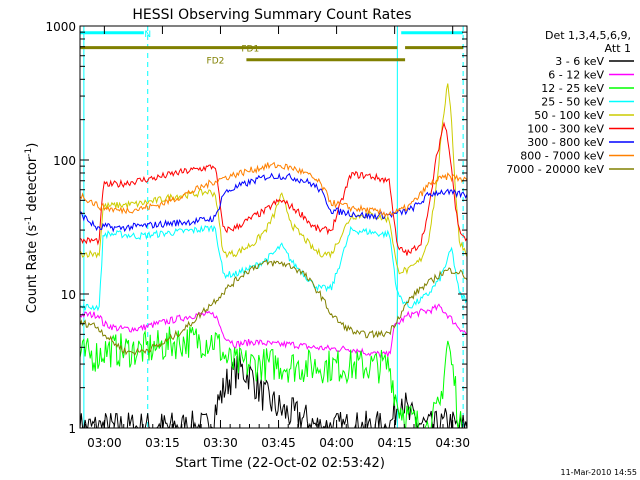 This screenshot has height=480, width=640. Describe the element at coordinates (278, 443) in the screenshot. I see `x-tick-label-4: 03:45` at that location.